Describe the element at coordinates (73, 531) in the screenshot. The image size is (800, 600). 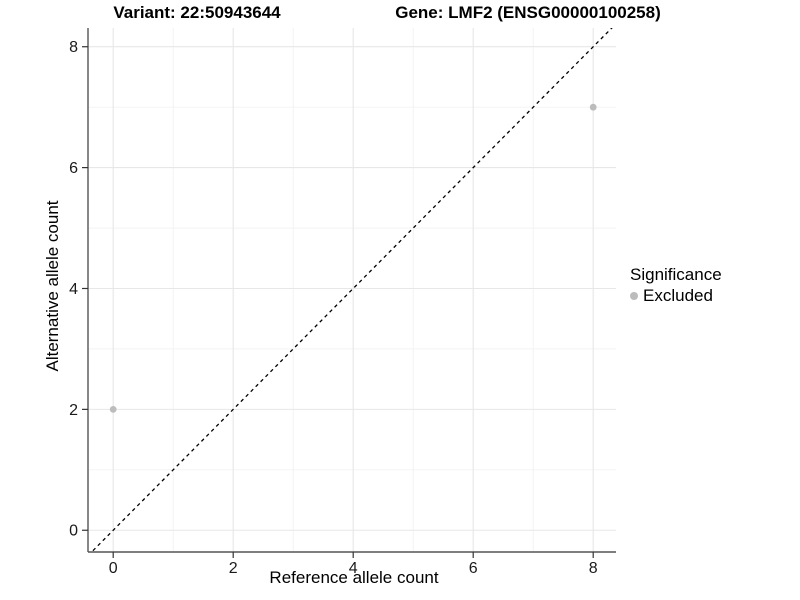
I see `y-tick-label: 0` at that location.